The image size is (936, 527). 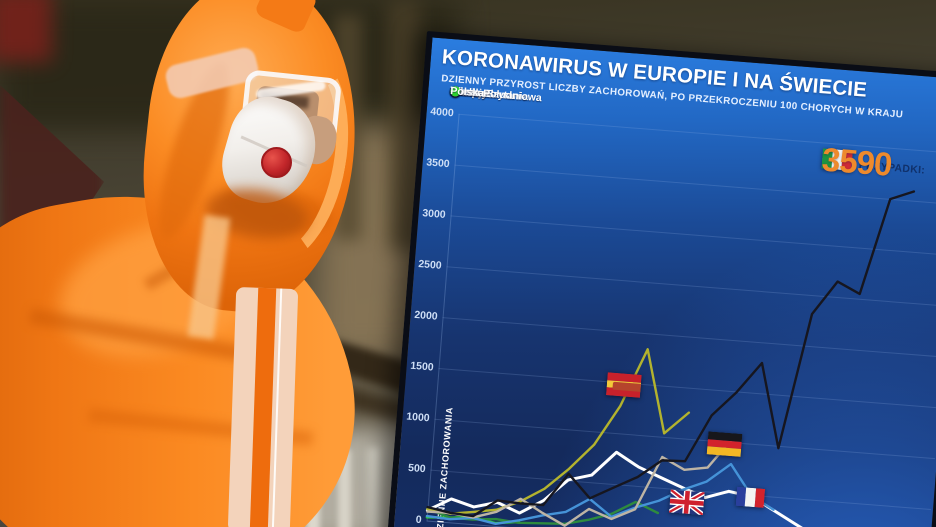 I want to click on y-tick-label-2500: 2500, so click(x=430, y=265).